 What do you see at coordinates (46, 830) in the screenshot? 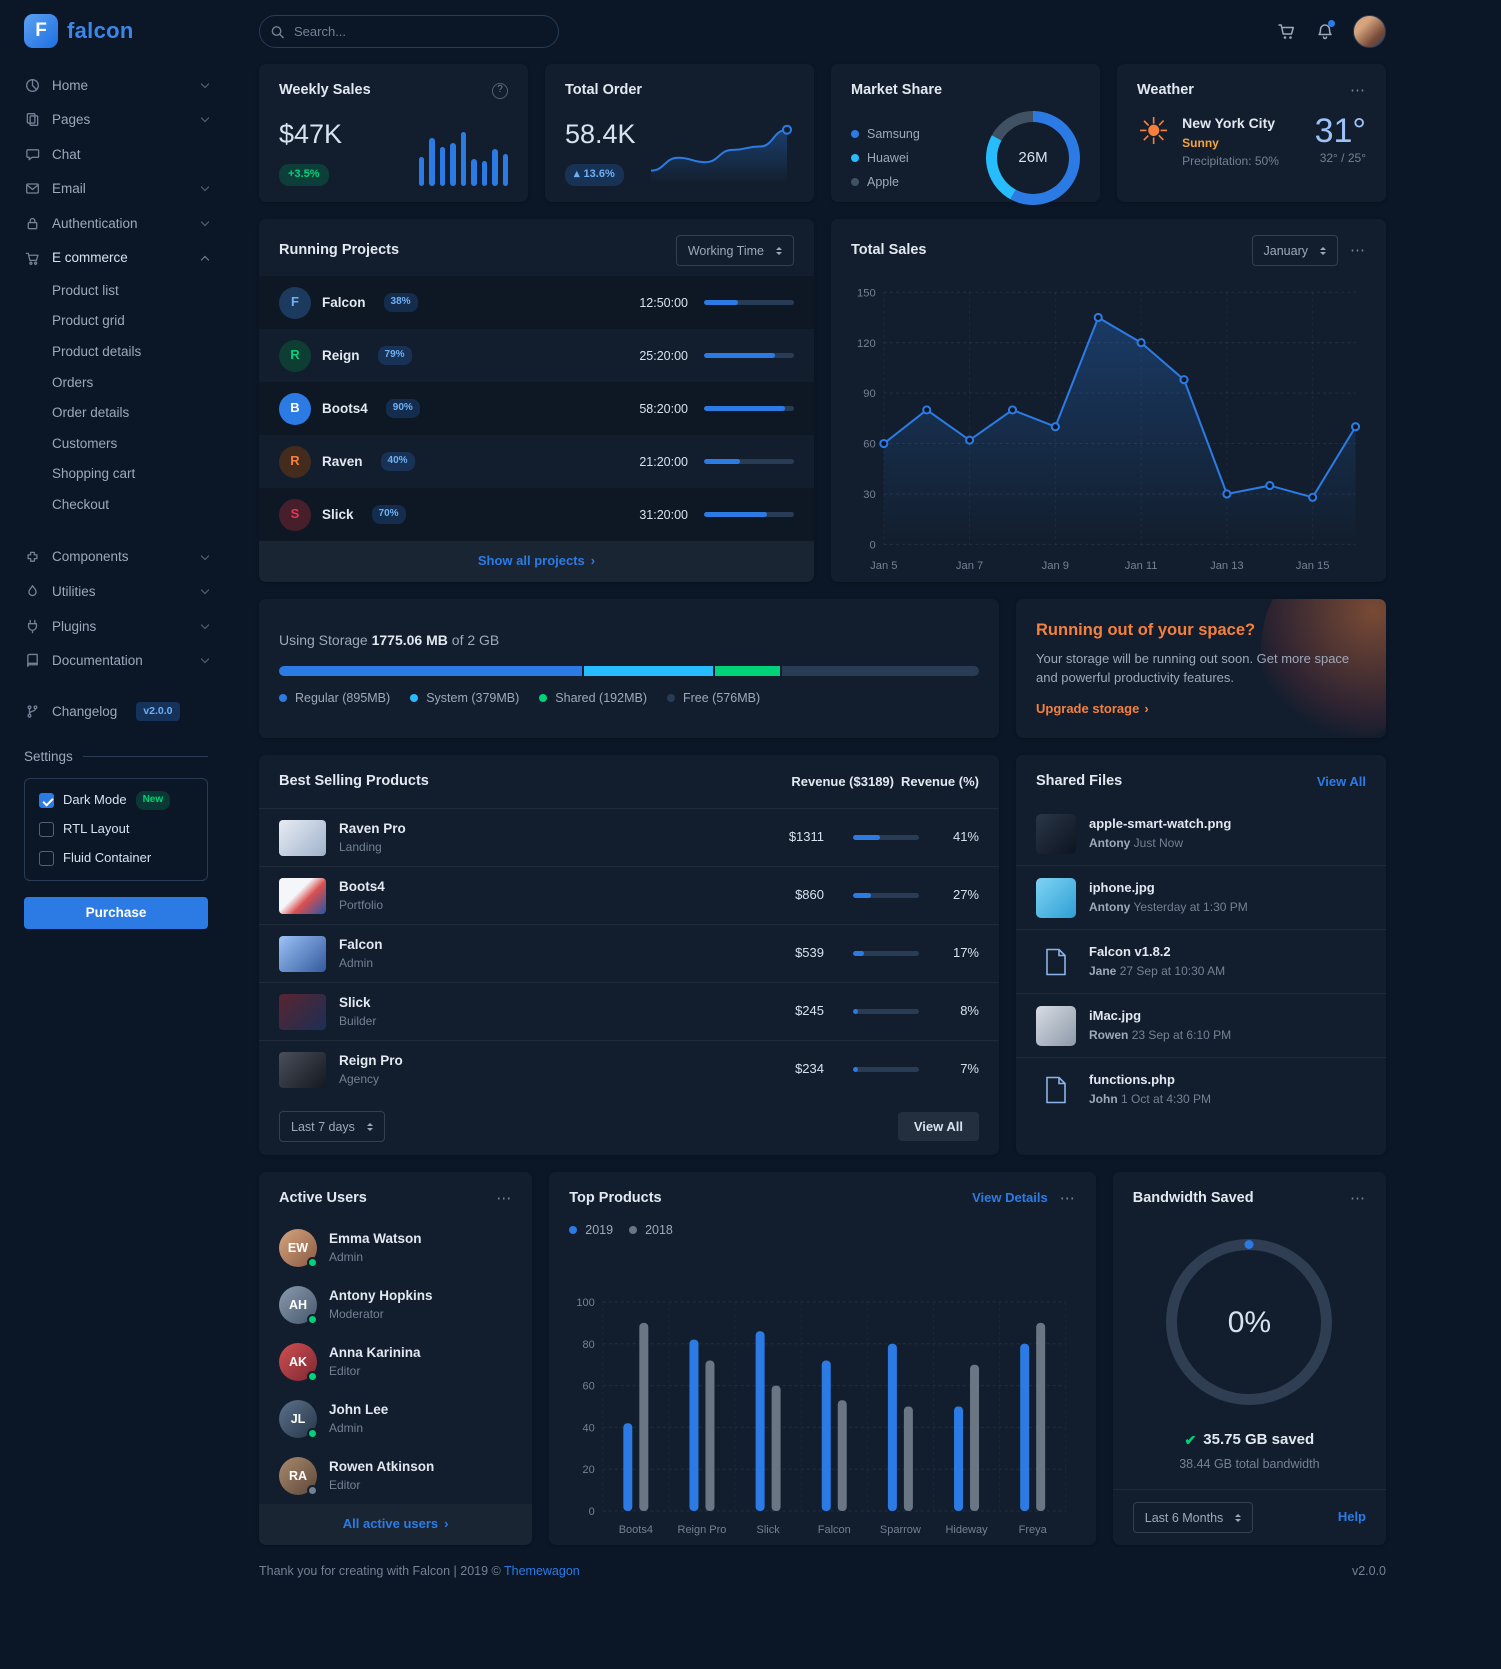
I see `rtl-layout-checkbox` at bounding box center [46, 830].